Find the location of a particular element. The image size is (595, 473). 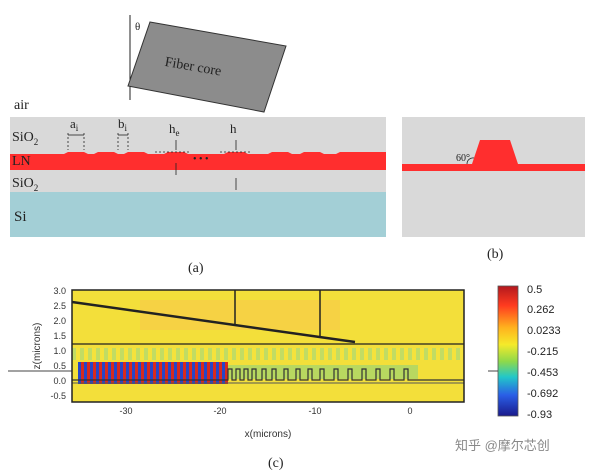

b-angle-arc is located at coordinates (470, 161).